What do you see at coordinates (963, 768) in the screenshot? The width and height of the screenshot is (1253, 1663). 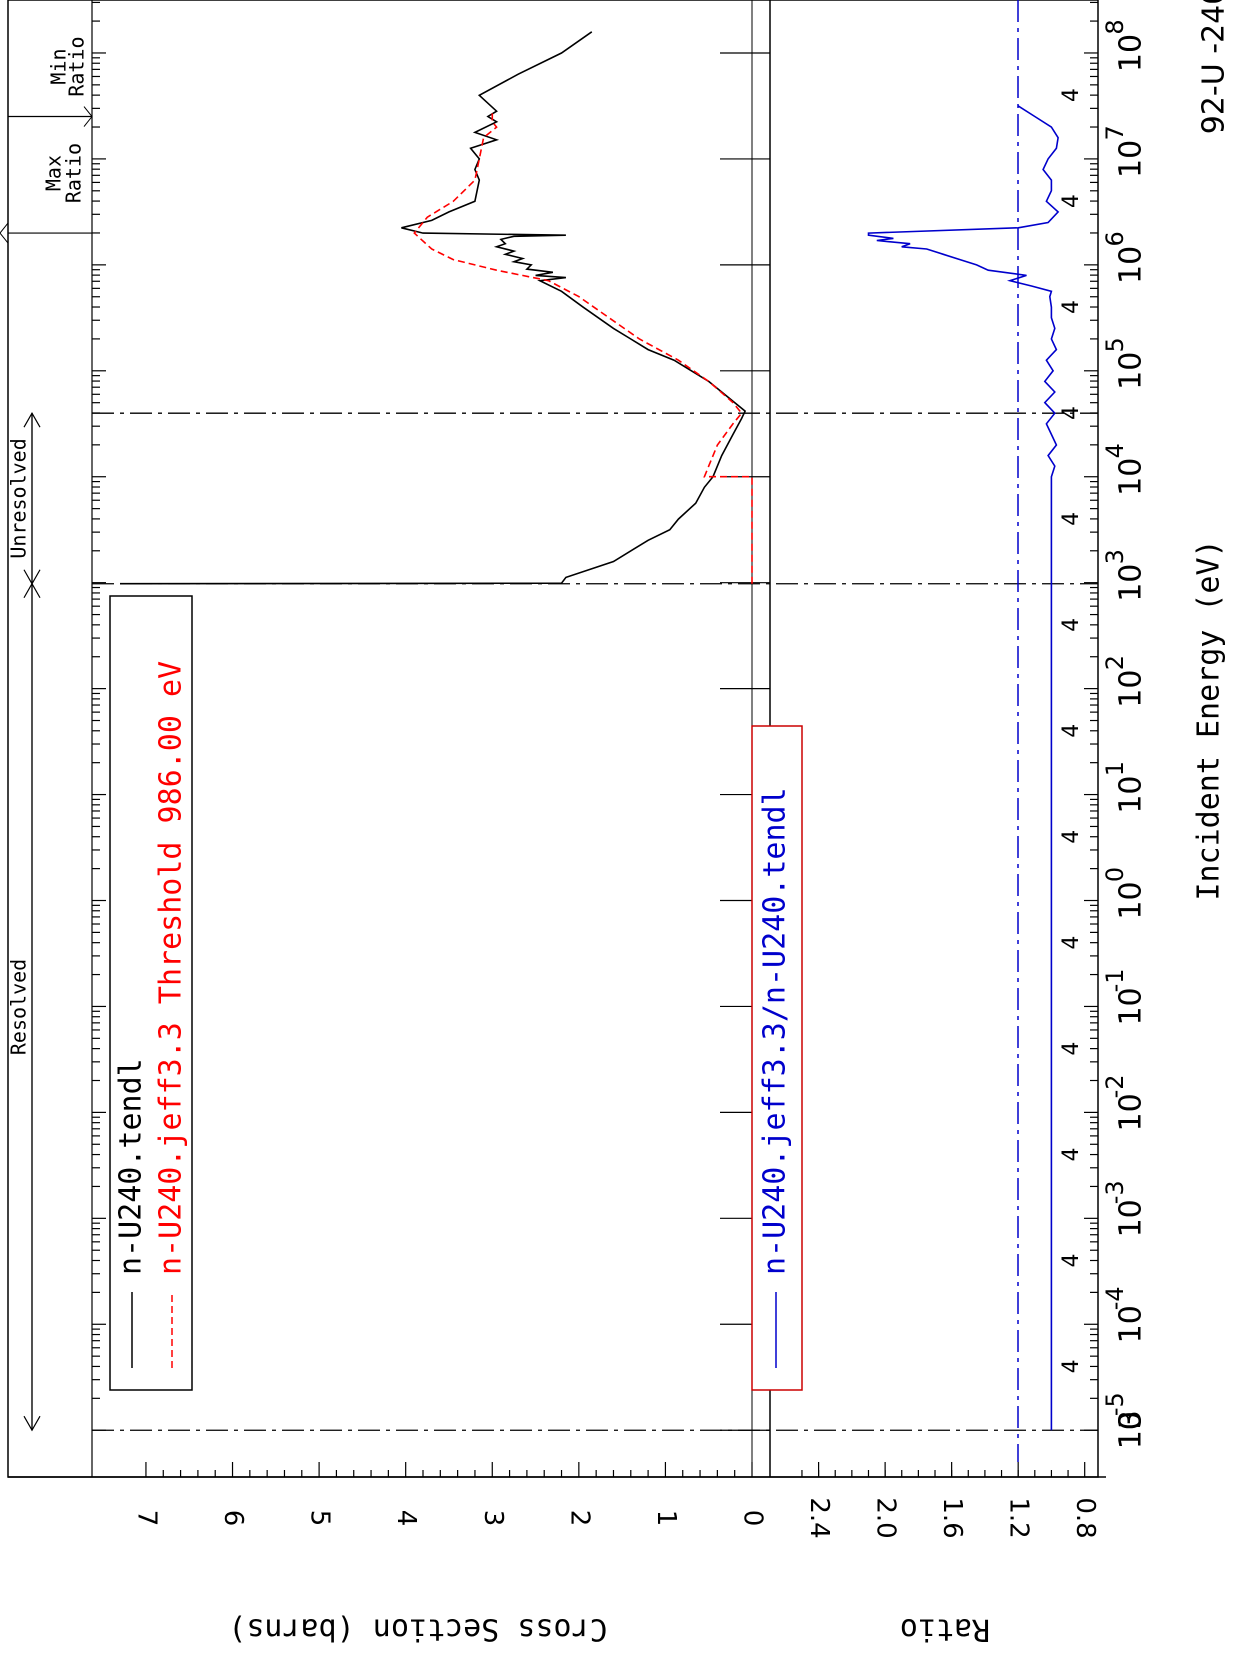 I see `ratio-series-line` at bounding box center [963, 768].